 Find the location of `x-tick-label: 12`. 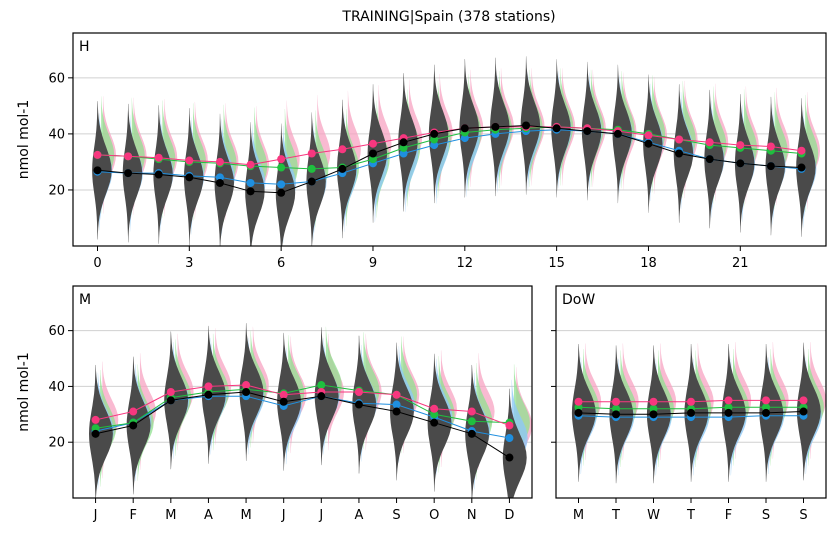

x-tick-label: 12 is located at coordinates (465, 263).